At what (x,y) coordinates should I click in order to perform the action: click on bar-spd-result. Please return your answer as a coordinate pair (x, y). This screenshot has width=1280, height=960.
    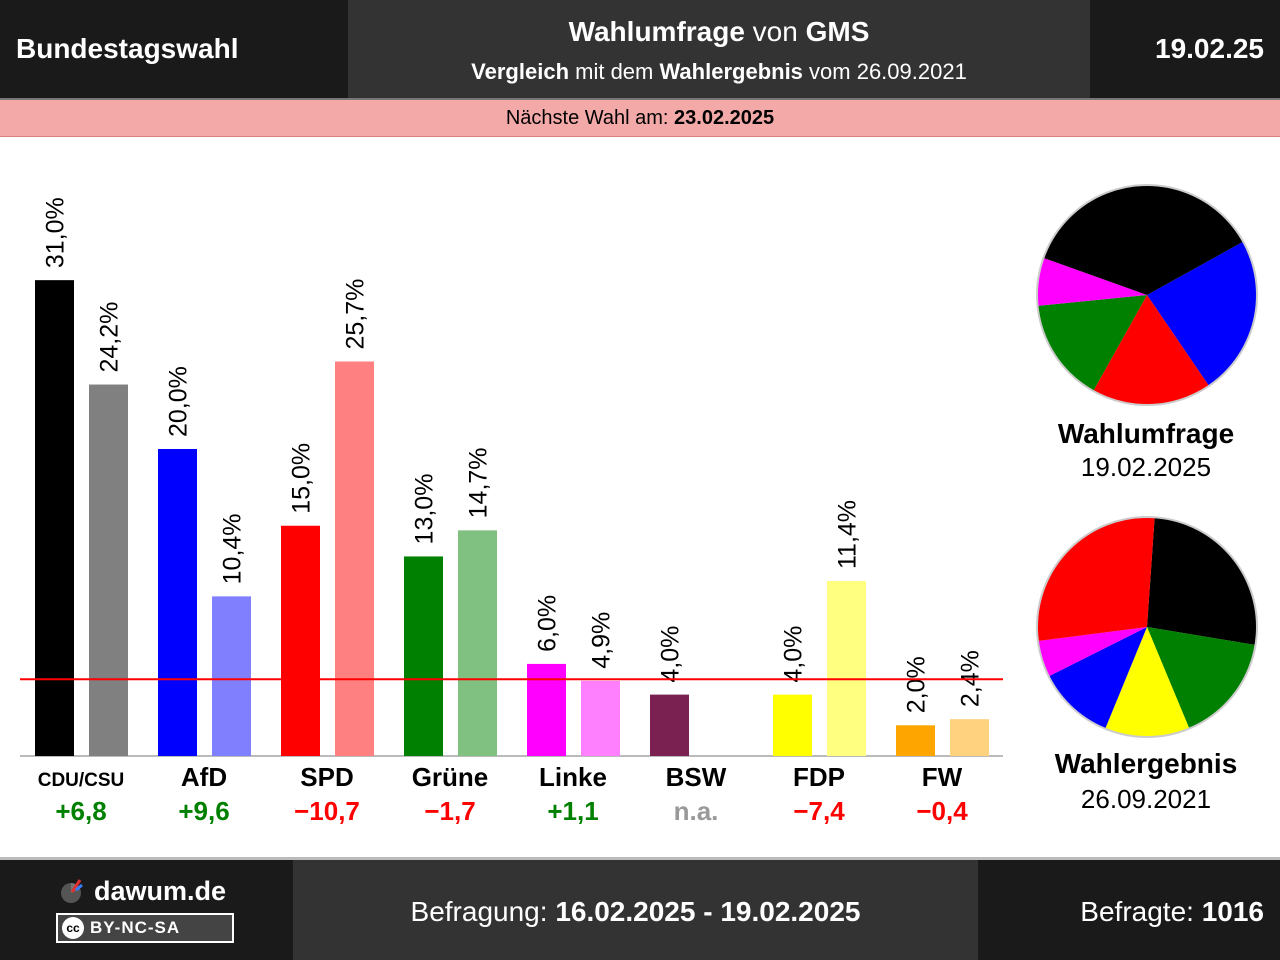
    Looking at the image, I should click on (354, 558).